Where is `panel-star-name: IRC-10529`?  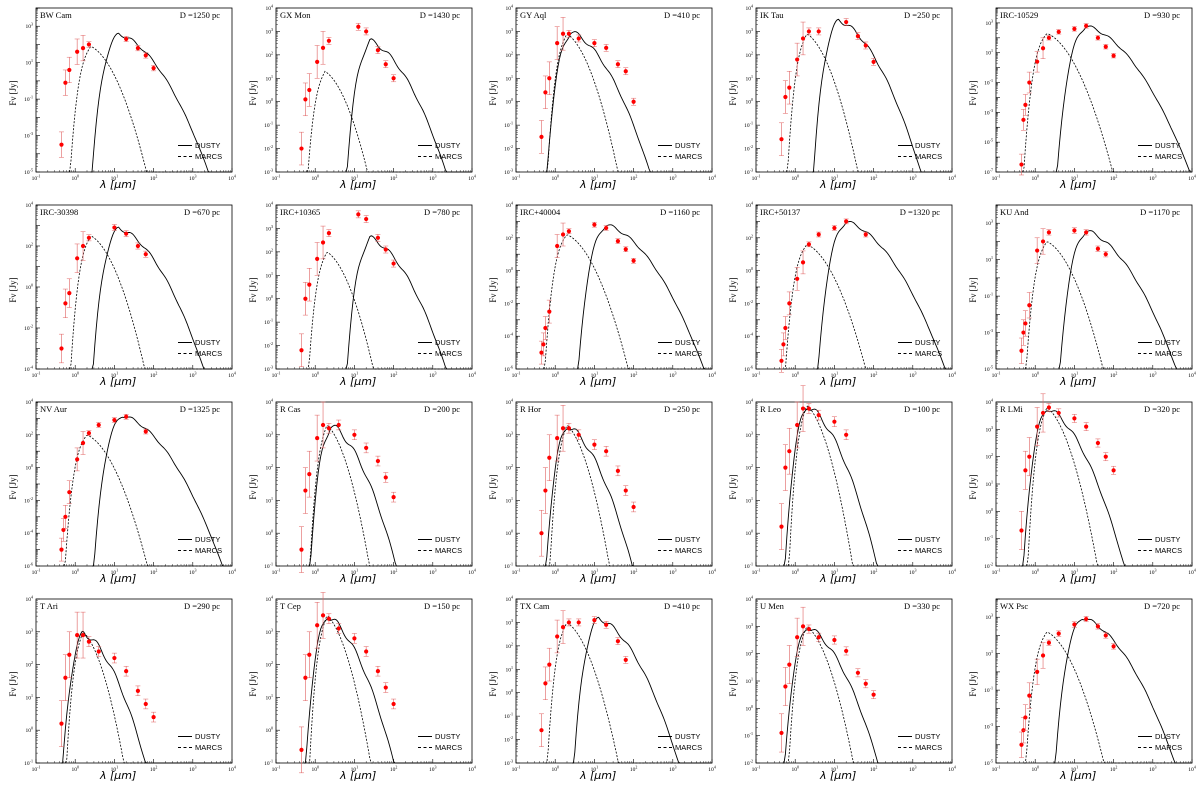
panel-star-name: IRC-10529 is located at coordinates (1019, 15).